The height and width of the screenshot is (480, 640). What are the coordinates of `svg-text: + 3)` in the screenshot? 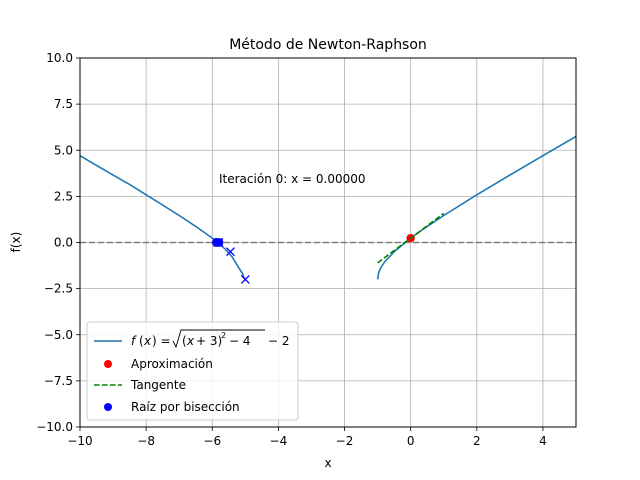 It's located at (209, 341).